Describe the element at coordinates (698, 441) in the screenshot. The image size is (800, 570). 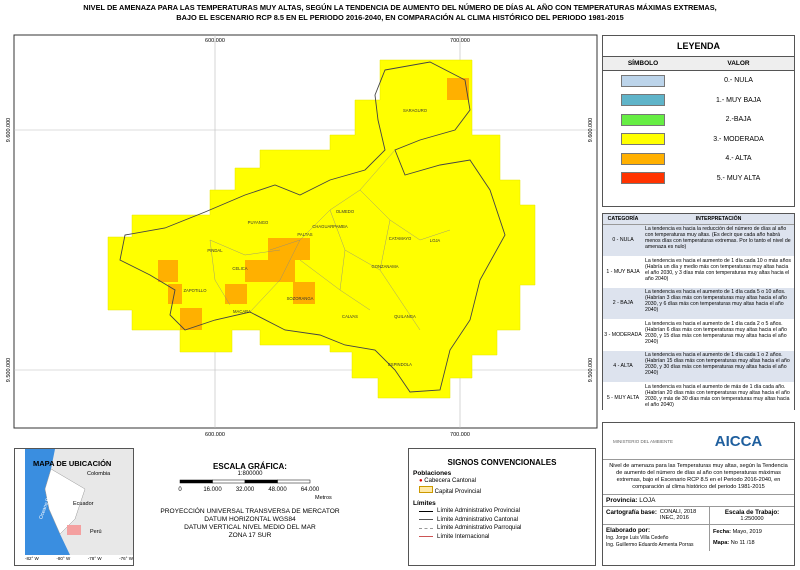
I see `logos: MINISTERIO DEL AMBIENTE AICCA` at that location.